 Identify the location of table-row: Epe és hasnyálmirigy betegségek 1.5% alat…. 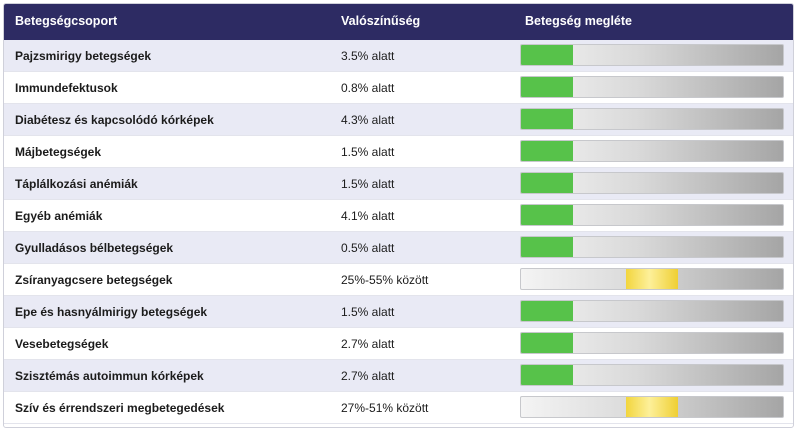
(398, 312).